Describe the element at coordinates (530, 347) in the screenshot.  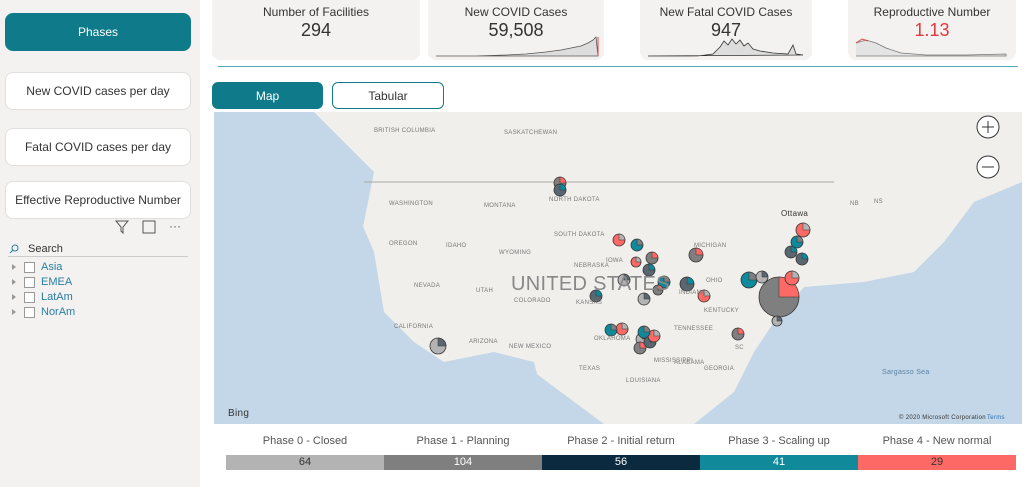
I see `map-label: NEW MEXICO` at that location.